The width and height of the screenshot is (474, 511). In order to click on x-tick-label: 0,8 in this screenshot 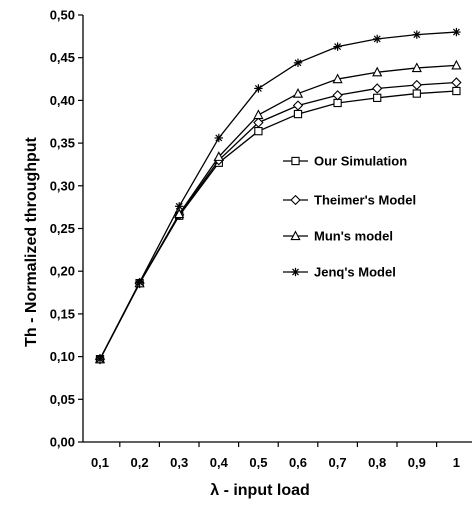, I will do `click(377, 462)`.